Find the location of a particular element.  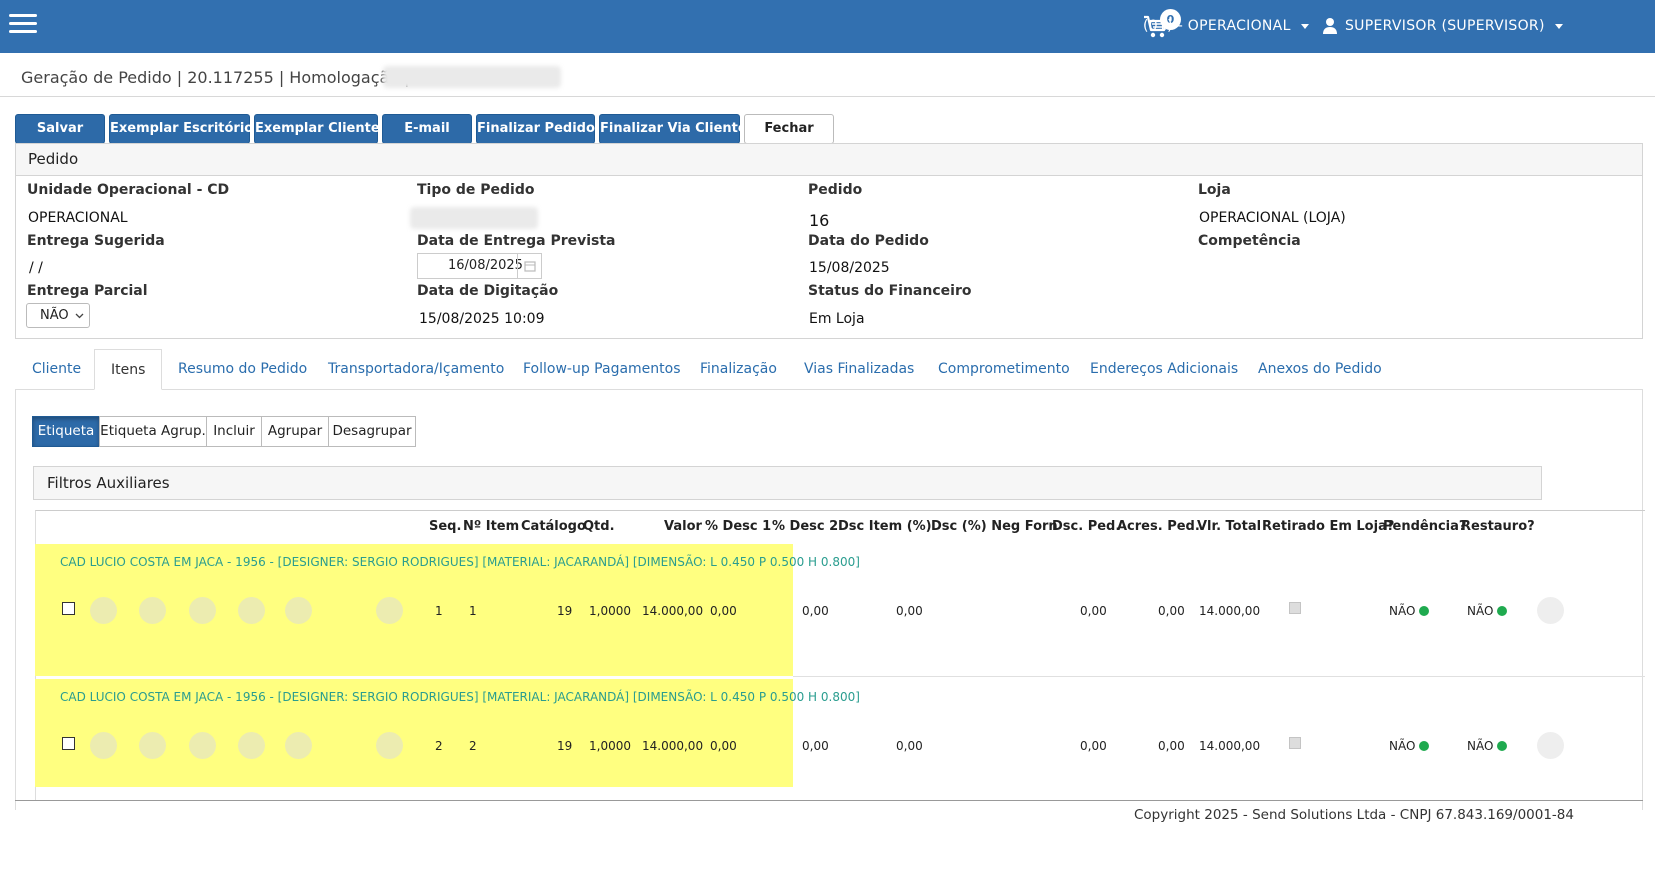

finalizar-via-cliente-button: Finalizar Via Cliente is located at coordinates (673, 129).